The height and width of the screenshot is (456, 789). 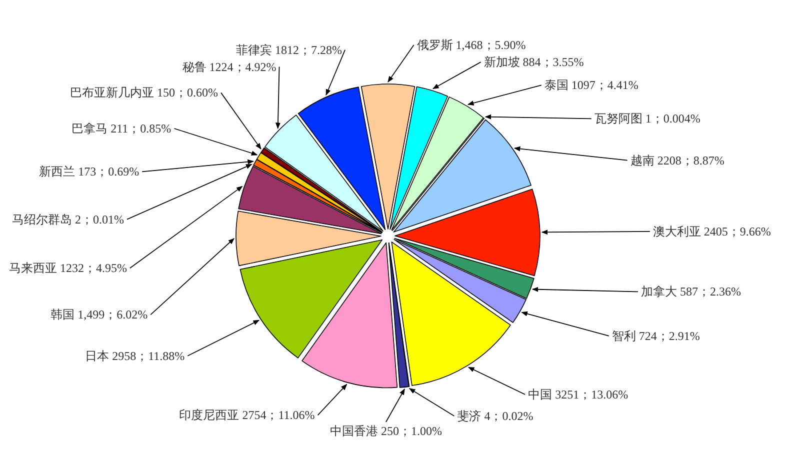 What do you see at coordinates (591, 85) in the screenshot?
I see `slice-label: 泰国 1097；4.41%` at bounding box center [591, 85].